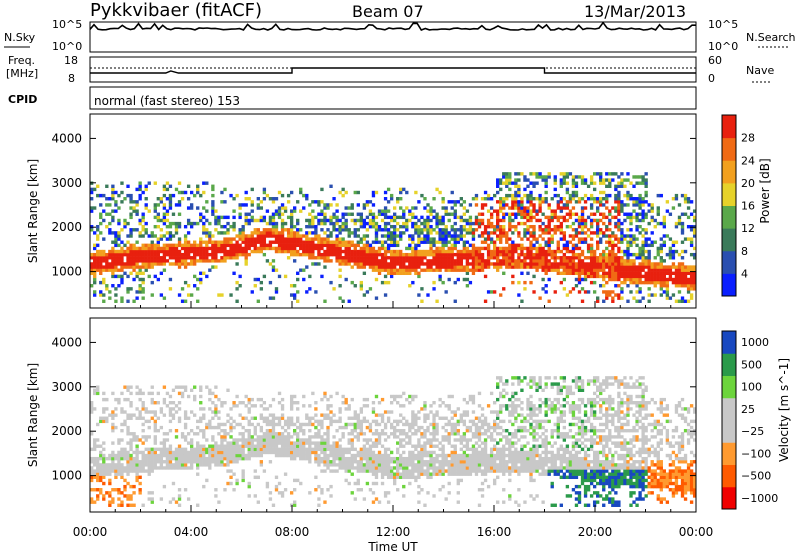 Image resolution: width=800 pixels, height=554 pixels. Describe the element at coordinates (748, 206) in the screenshot. I see `power-colorbar-tick: 16` at that location.